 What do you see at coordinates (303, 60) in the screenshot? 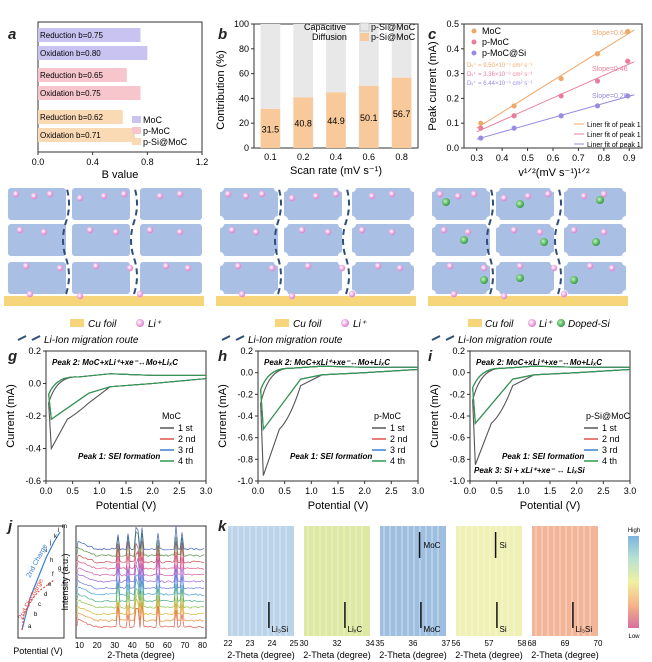
I see `diffusion-bar` at bounding box center [303, 60].